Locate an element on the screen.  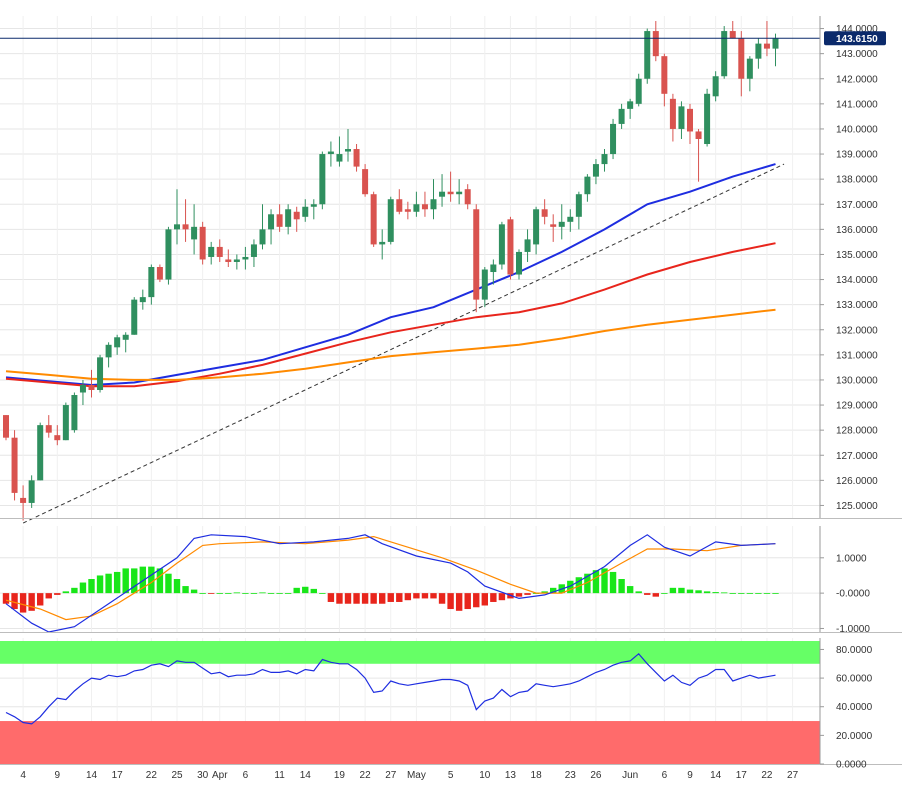
y-tick-label: 141.0000 is located at coordinates (857, 104).